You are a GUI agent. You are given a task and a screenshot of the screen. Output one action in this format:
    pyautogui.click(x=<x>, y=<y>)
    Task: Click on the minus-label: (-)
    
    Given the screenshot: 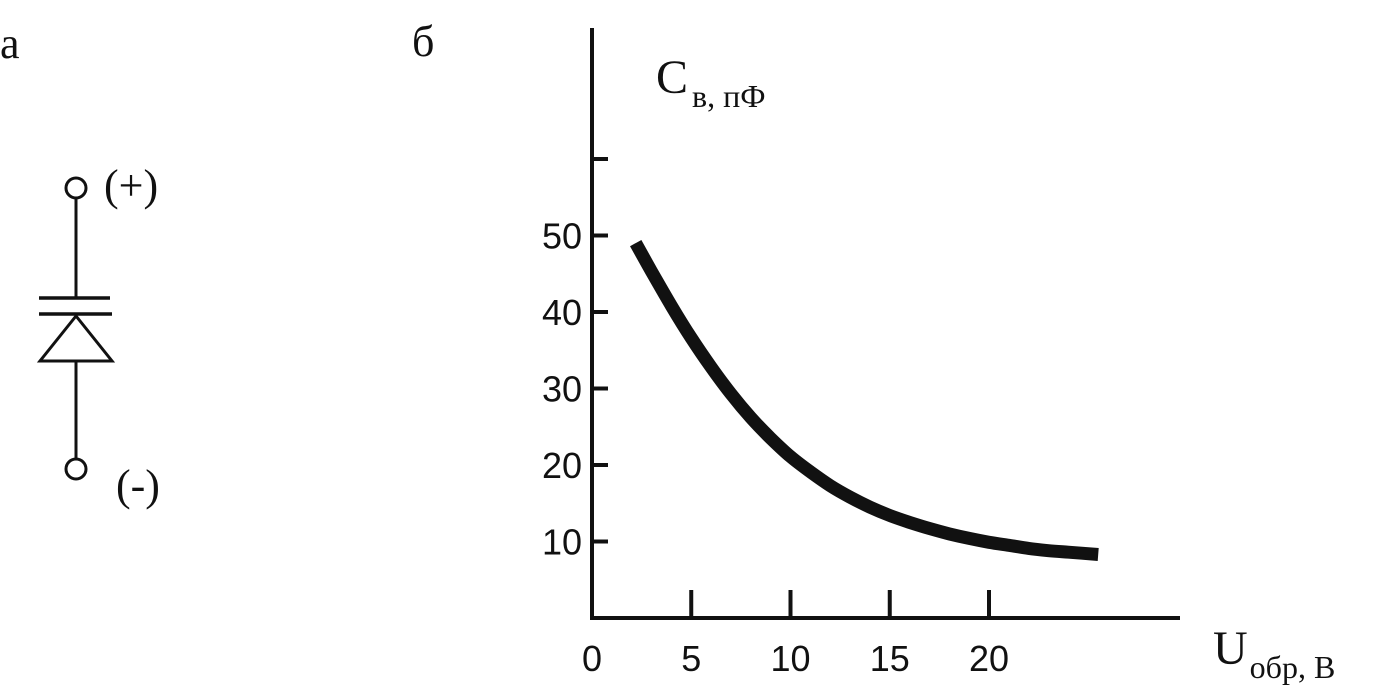 What is the action you would take?
    pyautogui.click(x=138, y=485)
    